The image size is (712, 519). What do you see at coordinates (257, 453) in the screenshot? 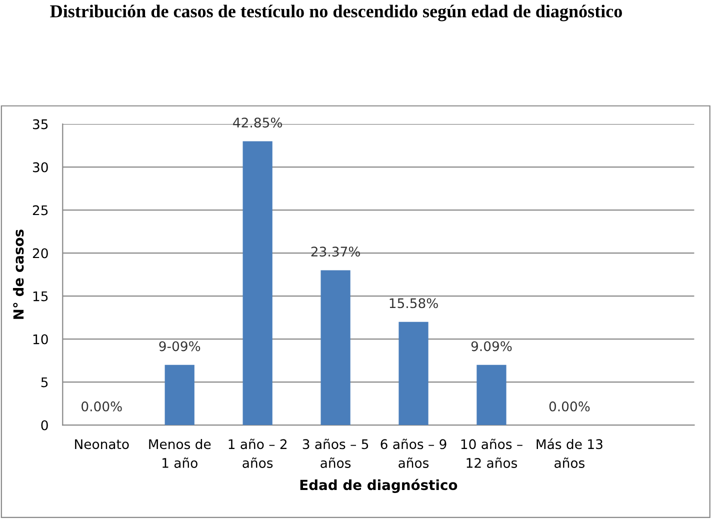
I see `x-tick-label: 1 año – 2 años` at bounding box center [257, 453].